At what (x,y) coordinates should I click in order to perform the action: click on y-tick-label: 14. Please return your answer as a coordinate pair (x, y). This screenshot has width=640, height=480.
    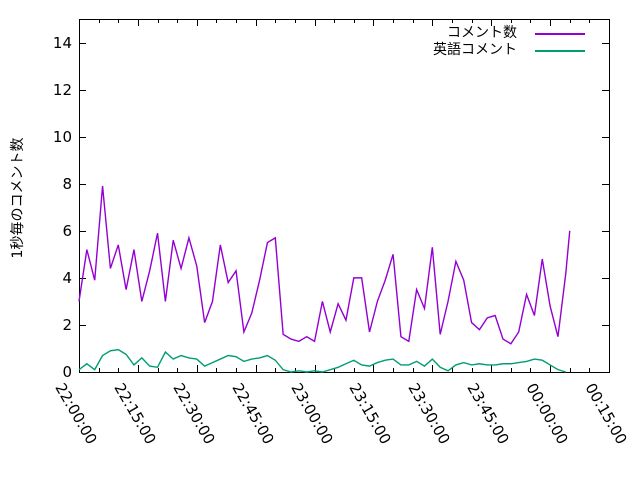
    Looking at the image, I should click on (62, 42).